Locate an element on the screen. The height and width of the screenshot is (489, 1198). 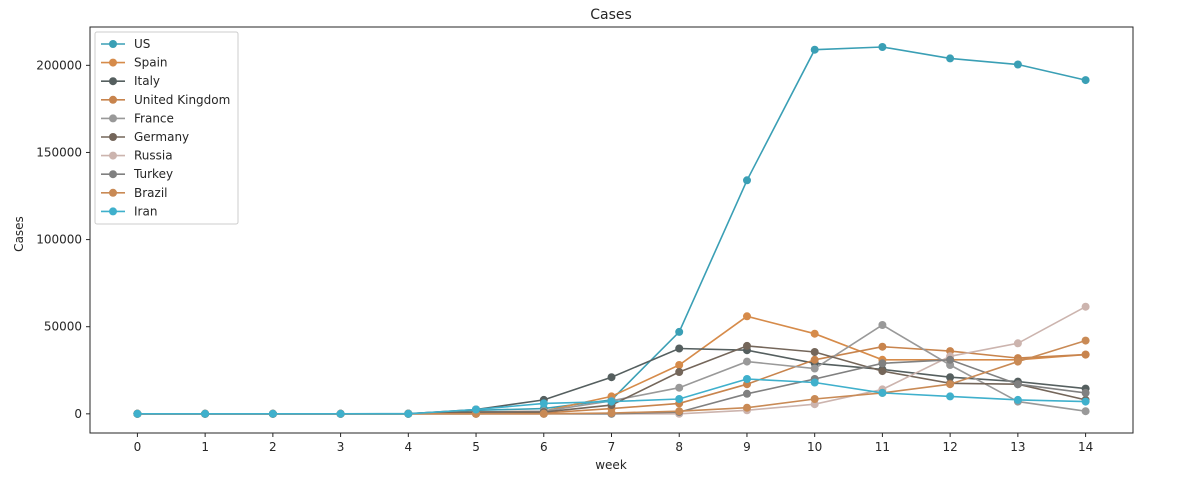
x-tick-label: 6 is located at coordinates (544, 447).